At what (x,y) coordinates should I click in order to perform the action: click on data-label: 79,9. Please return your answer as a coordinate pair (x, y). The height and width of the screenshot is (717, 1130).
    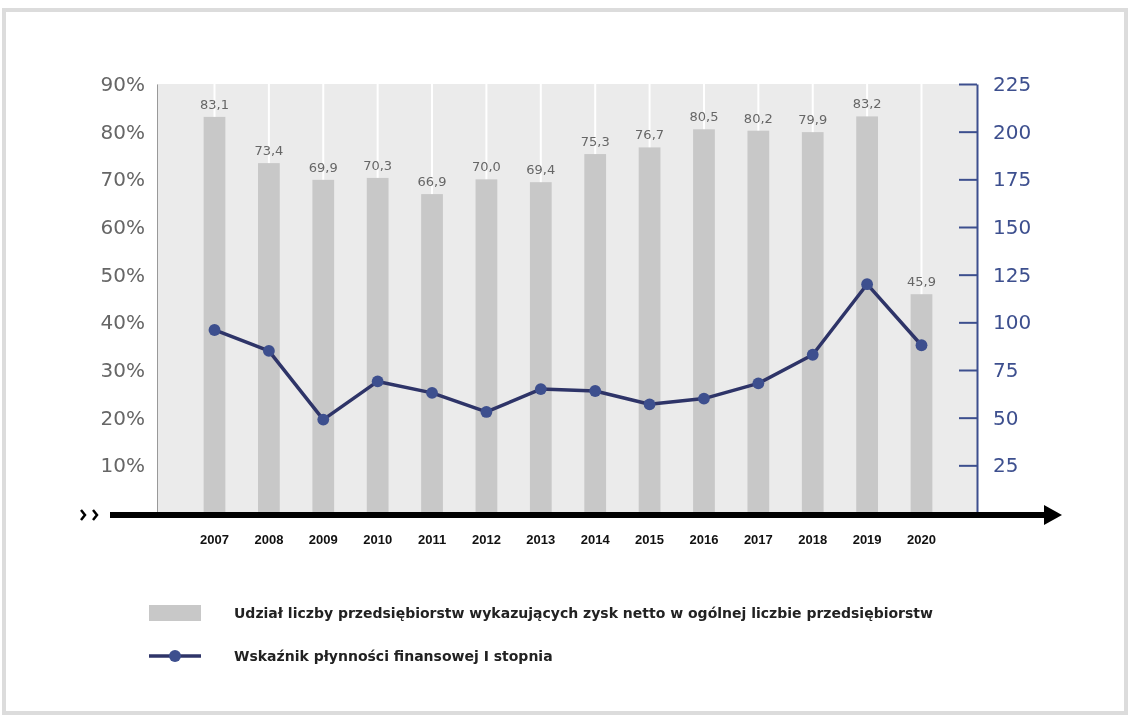
    Looking at the image, I should click on (813, 120).